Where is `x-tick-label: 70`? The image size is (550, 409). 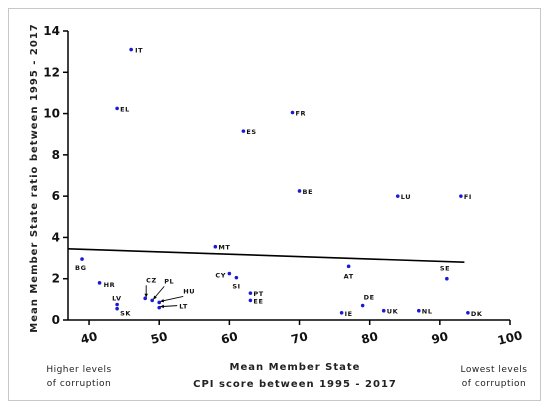 x-tick-label: 70 is located at coordinates (300, 338).